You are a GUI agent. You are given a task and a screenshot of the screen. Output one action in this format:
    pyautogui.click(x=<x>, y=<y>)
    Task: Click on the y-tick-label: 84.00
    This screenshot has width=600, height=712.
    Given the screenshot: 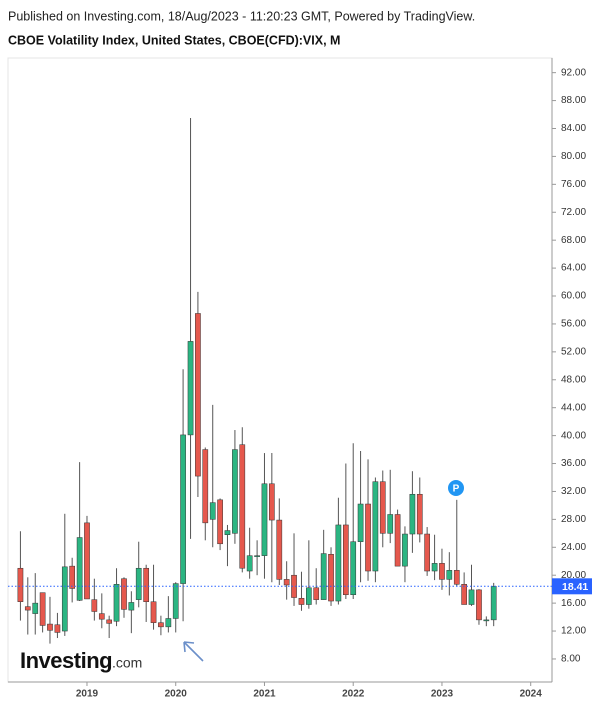 What is the action you would take?
    pyautogui.click(x=573, y=128)
    